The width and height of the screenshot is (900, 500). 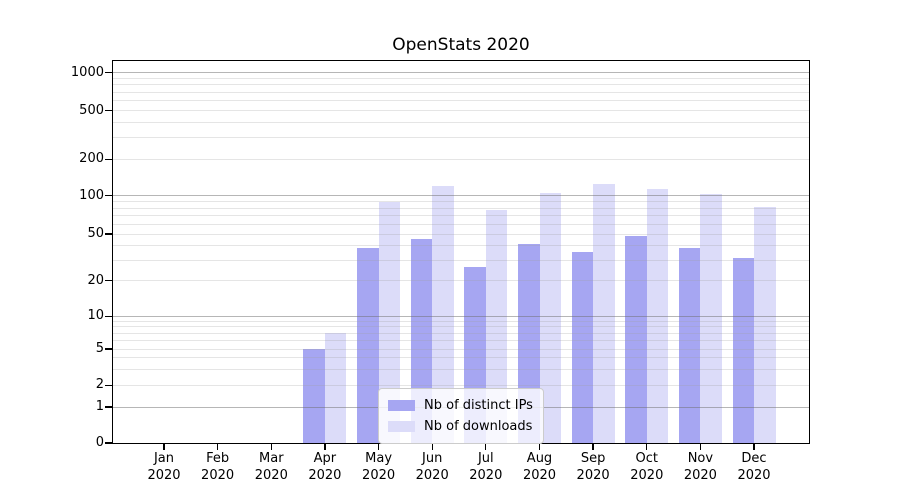 What do you see at coordinates (689, 345) in the screenshot?
I see `bar-distinct-ips-nov` at bounding box center [689, 345].